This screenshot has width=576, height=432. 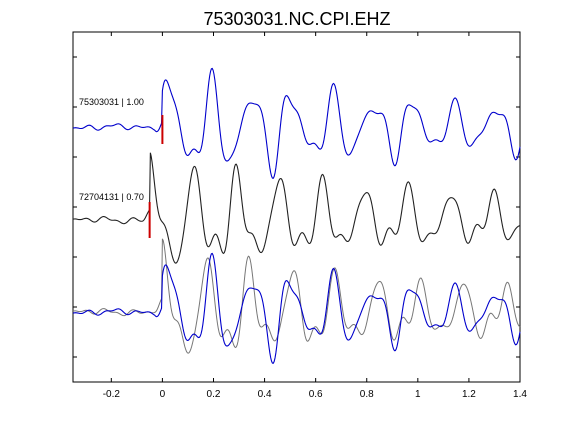 What do you see at coordinates (111, 102) in the screenshot?
I see `trace-label-75303031: 75303031 | 1.00` at bounding box center [111, 102].